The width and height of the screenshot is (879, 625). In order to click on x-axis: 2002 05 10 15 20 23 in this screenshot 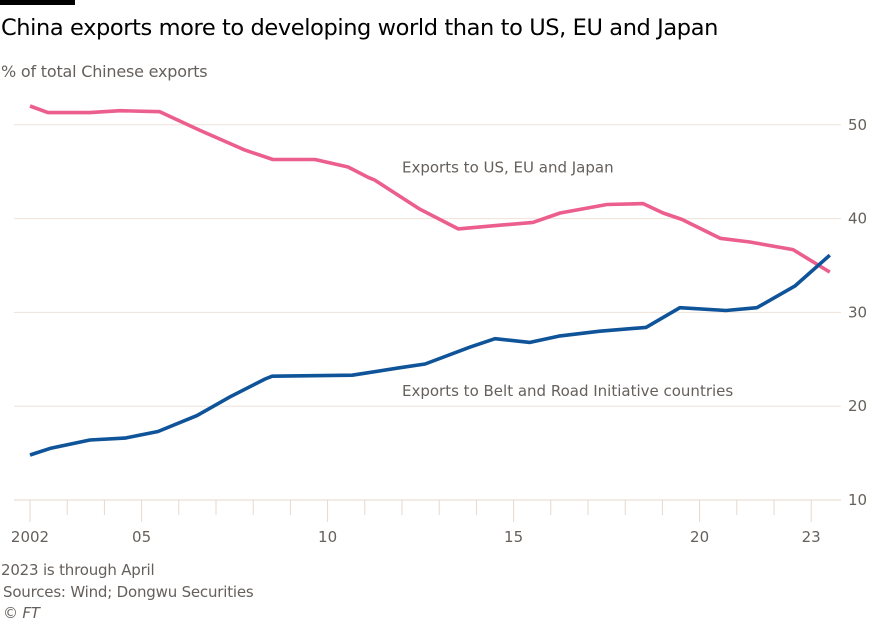, I will do `click(416, 523)`.